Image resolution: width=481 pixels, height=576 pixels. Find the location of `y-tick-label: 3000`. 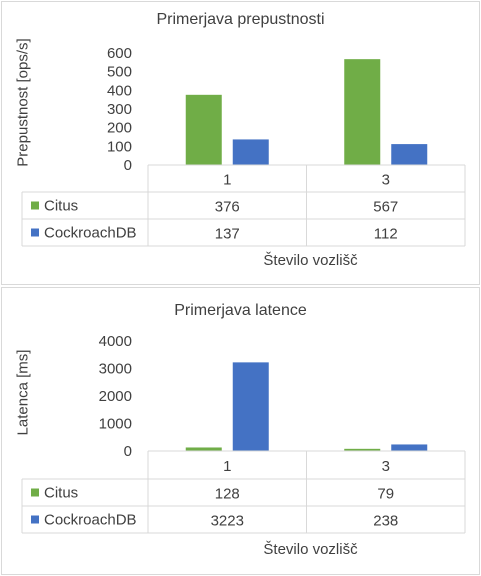

y-tick-label: 3000 is located at coordinates (115, 369).